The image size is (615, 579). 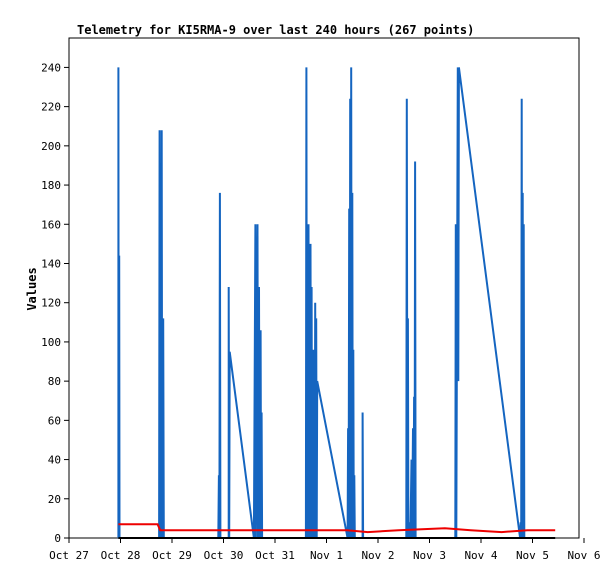 I want to click on y-tick-label: 200, so click(x=51, y=146).